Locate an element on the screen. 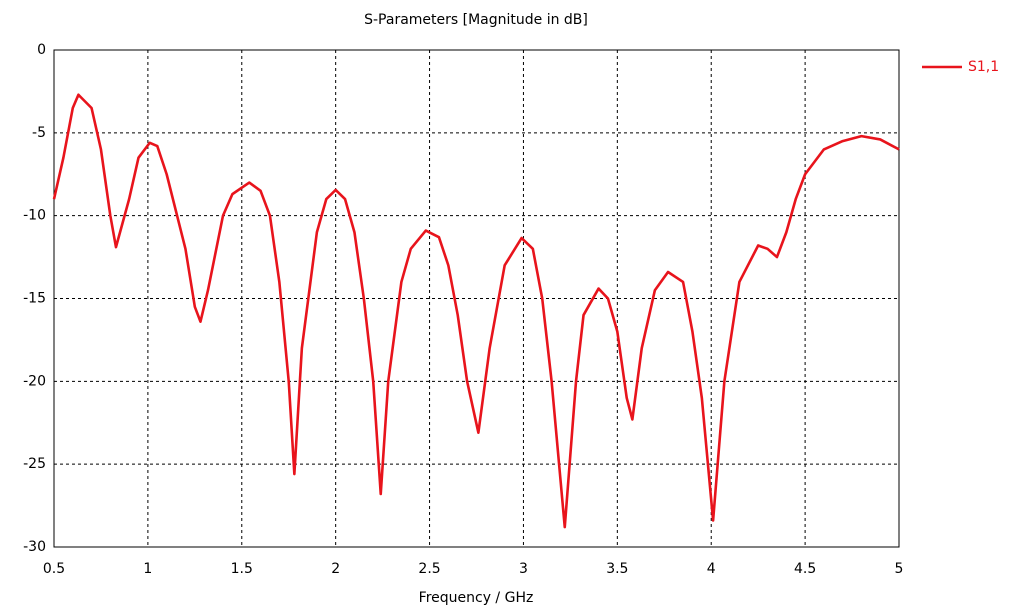  x-tick-label: 5 is located at coordinates (899, 569).